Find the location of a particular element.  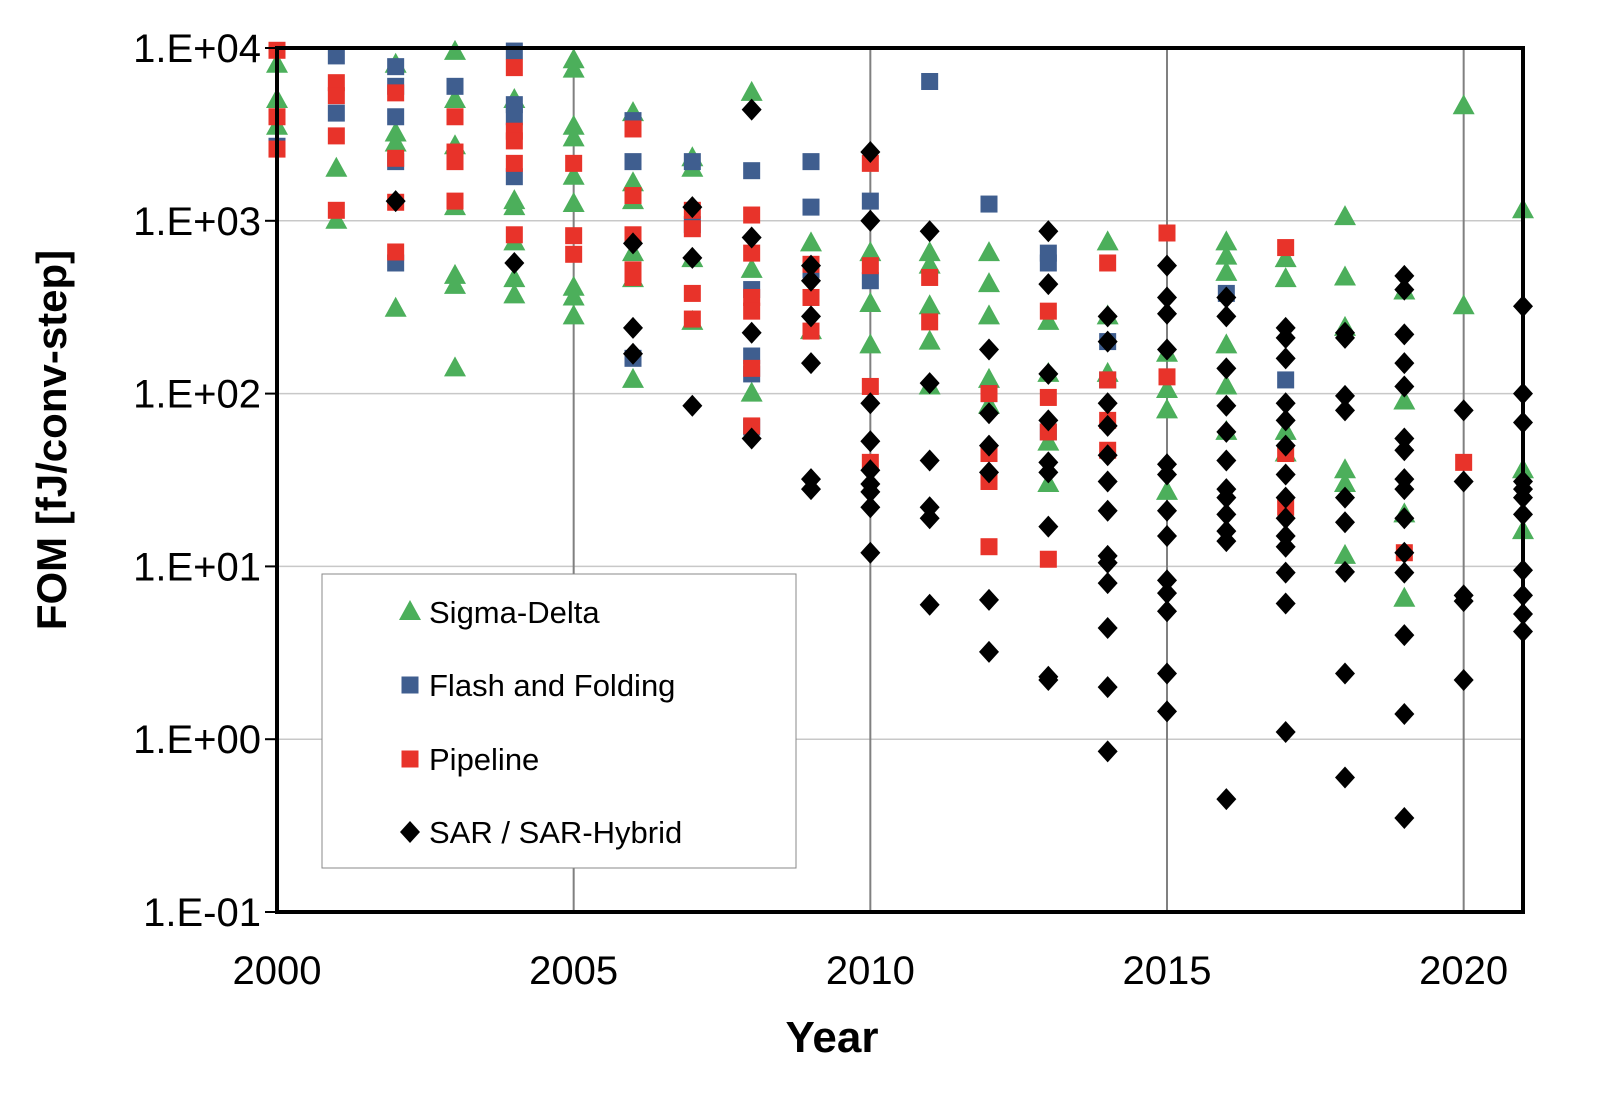

y-axis-title: FOM [fJ/conv-step] is located at coordinates (51, 440).